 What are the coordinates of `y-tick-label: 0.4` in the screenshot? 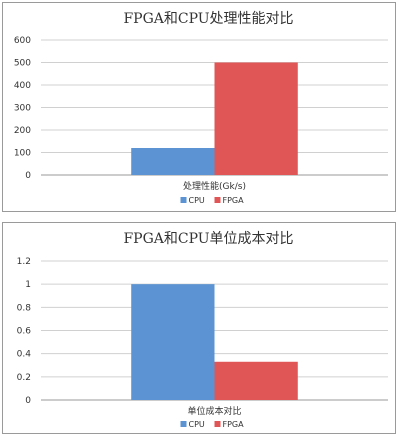 It's located at (24, 355).